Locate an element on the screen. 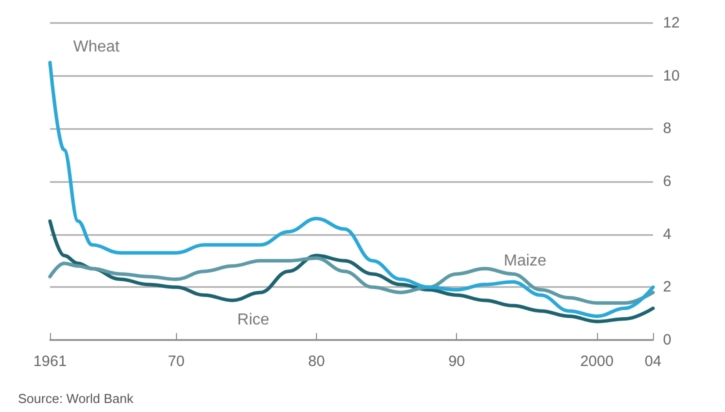  x-tick-label: 90 is located at coordinates (457, 361).